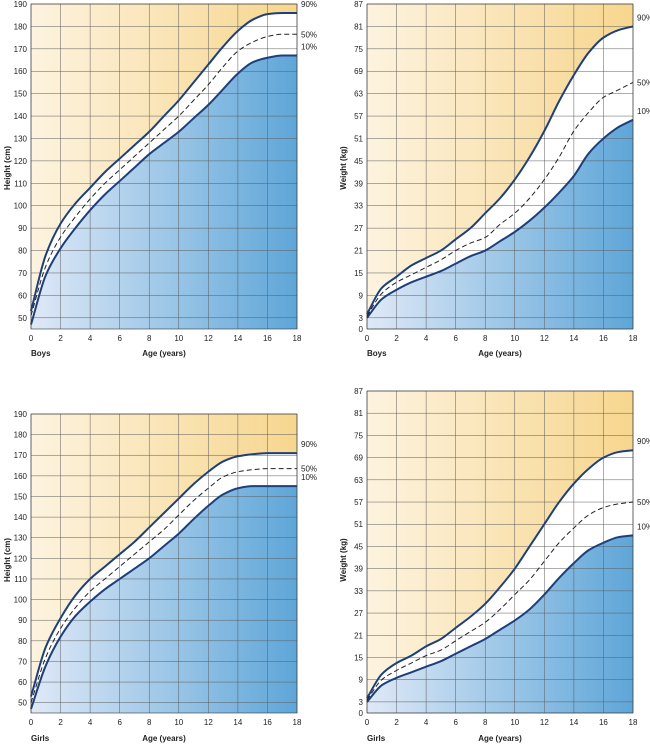 The height and width of the screenshot is (744, 650). What do you see at coordinates (21, 116) in the screenshot?
I see `y-tick-label: 140` at bounding box center [21, 116].